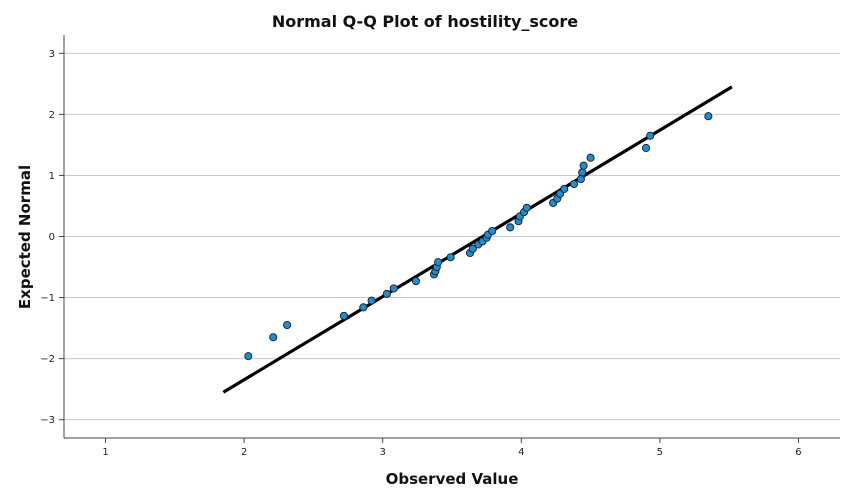 The width and height of the screenshot is (850, 500). I want to click on y-tick-label: −2, so click(47, 359).